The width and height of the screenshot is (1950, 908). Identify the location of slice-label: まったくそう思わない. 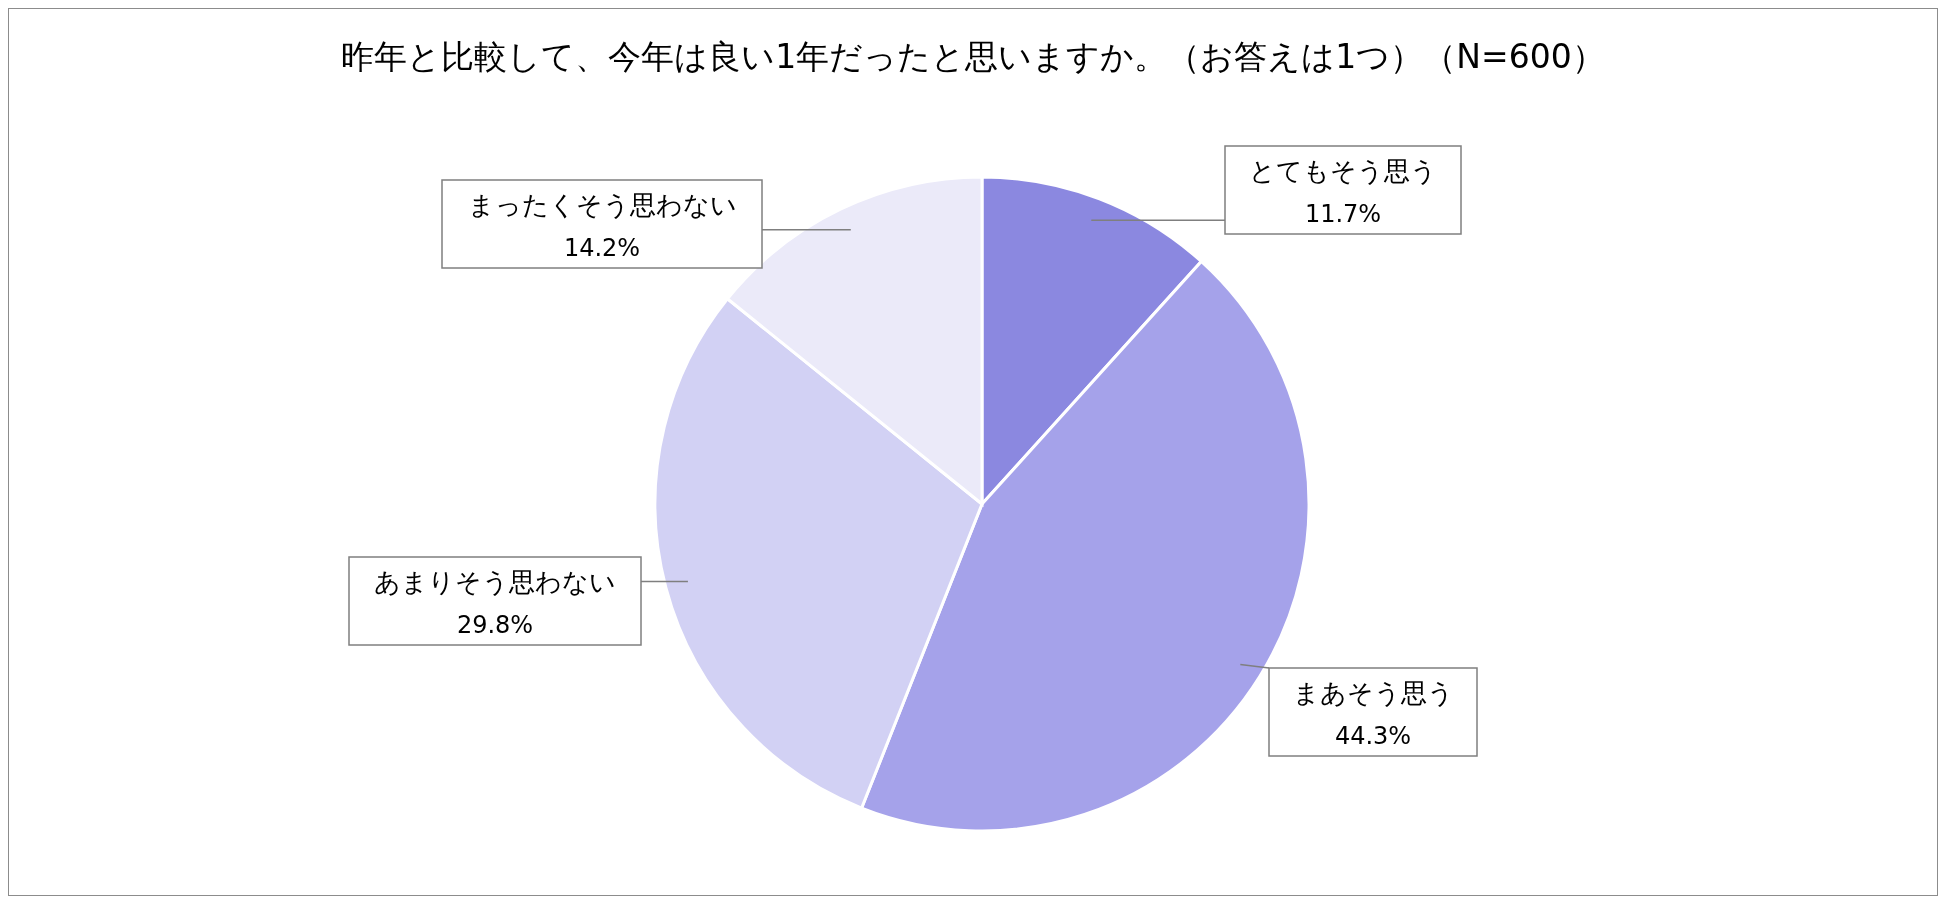
(602, 205).